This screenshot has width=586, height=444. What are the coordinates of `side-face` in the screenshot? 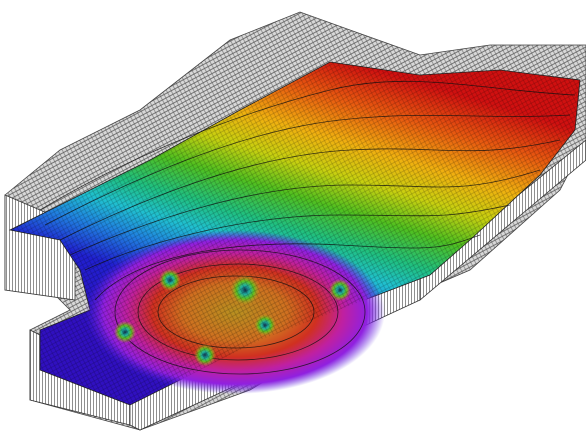 It's located at (502, 220).